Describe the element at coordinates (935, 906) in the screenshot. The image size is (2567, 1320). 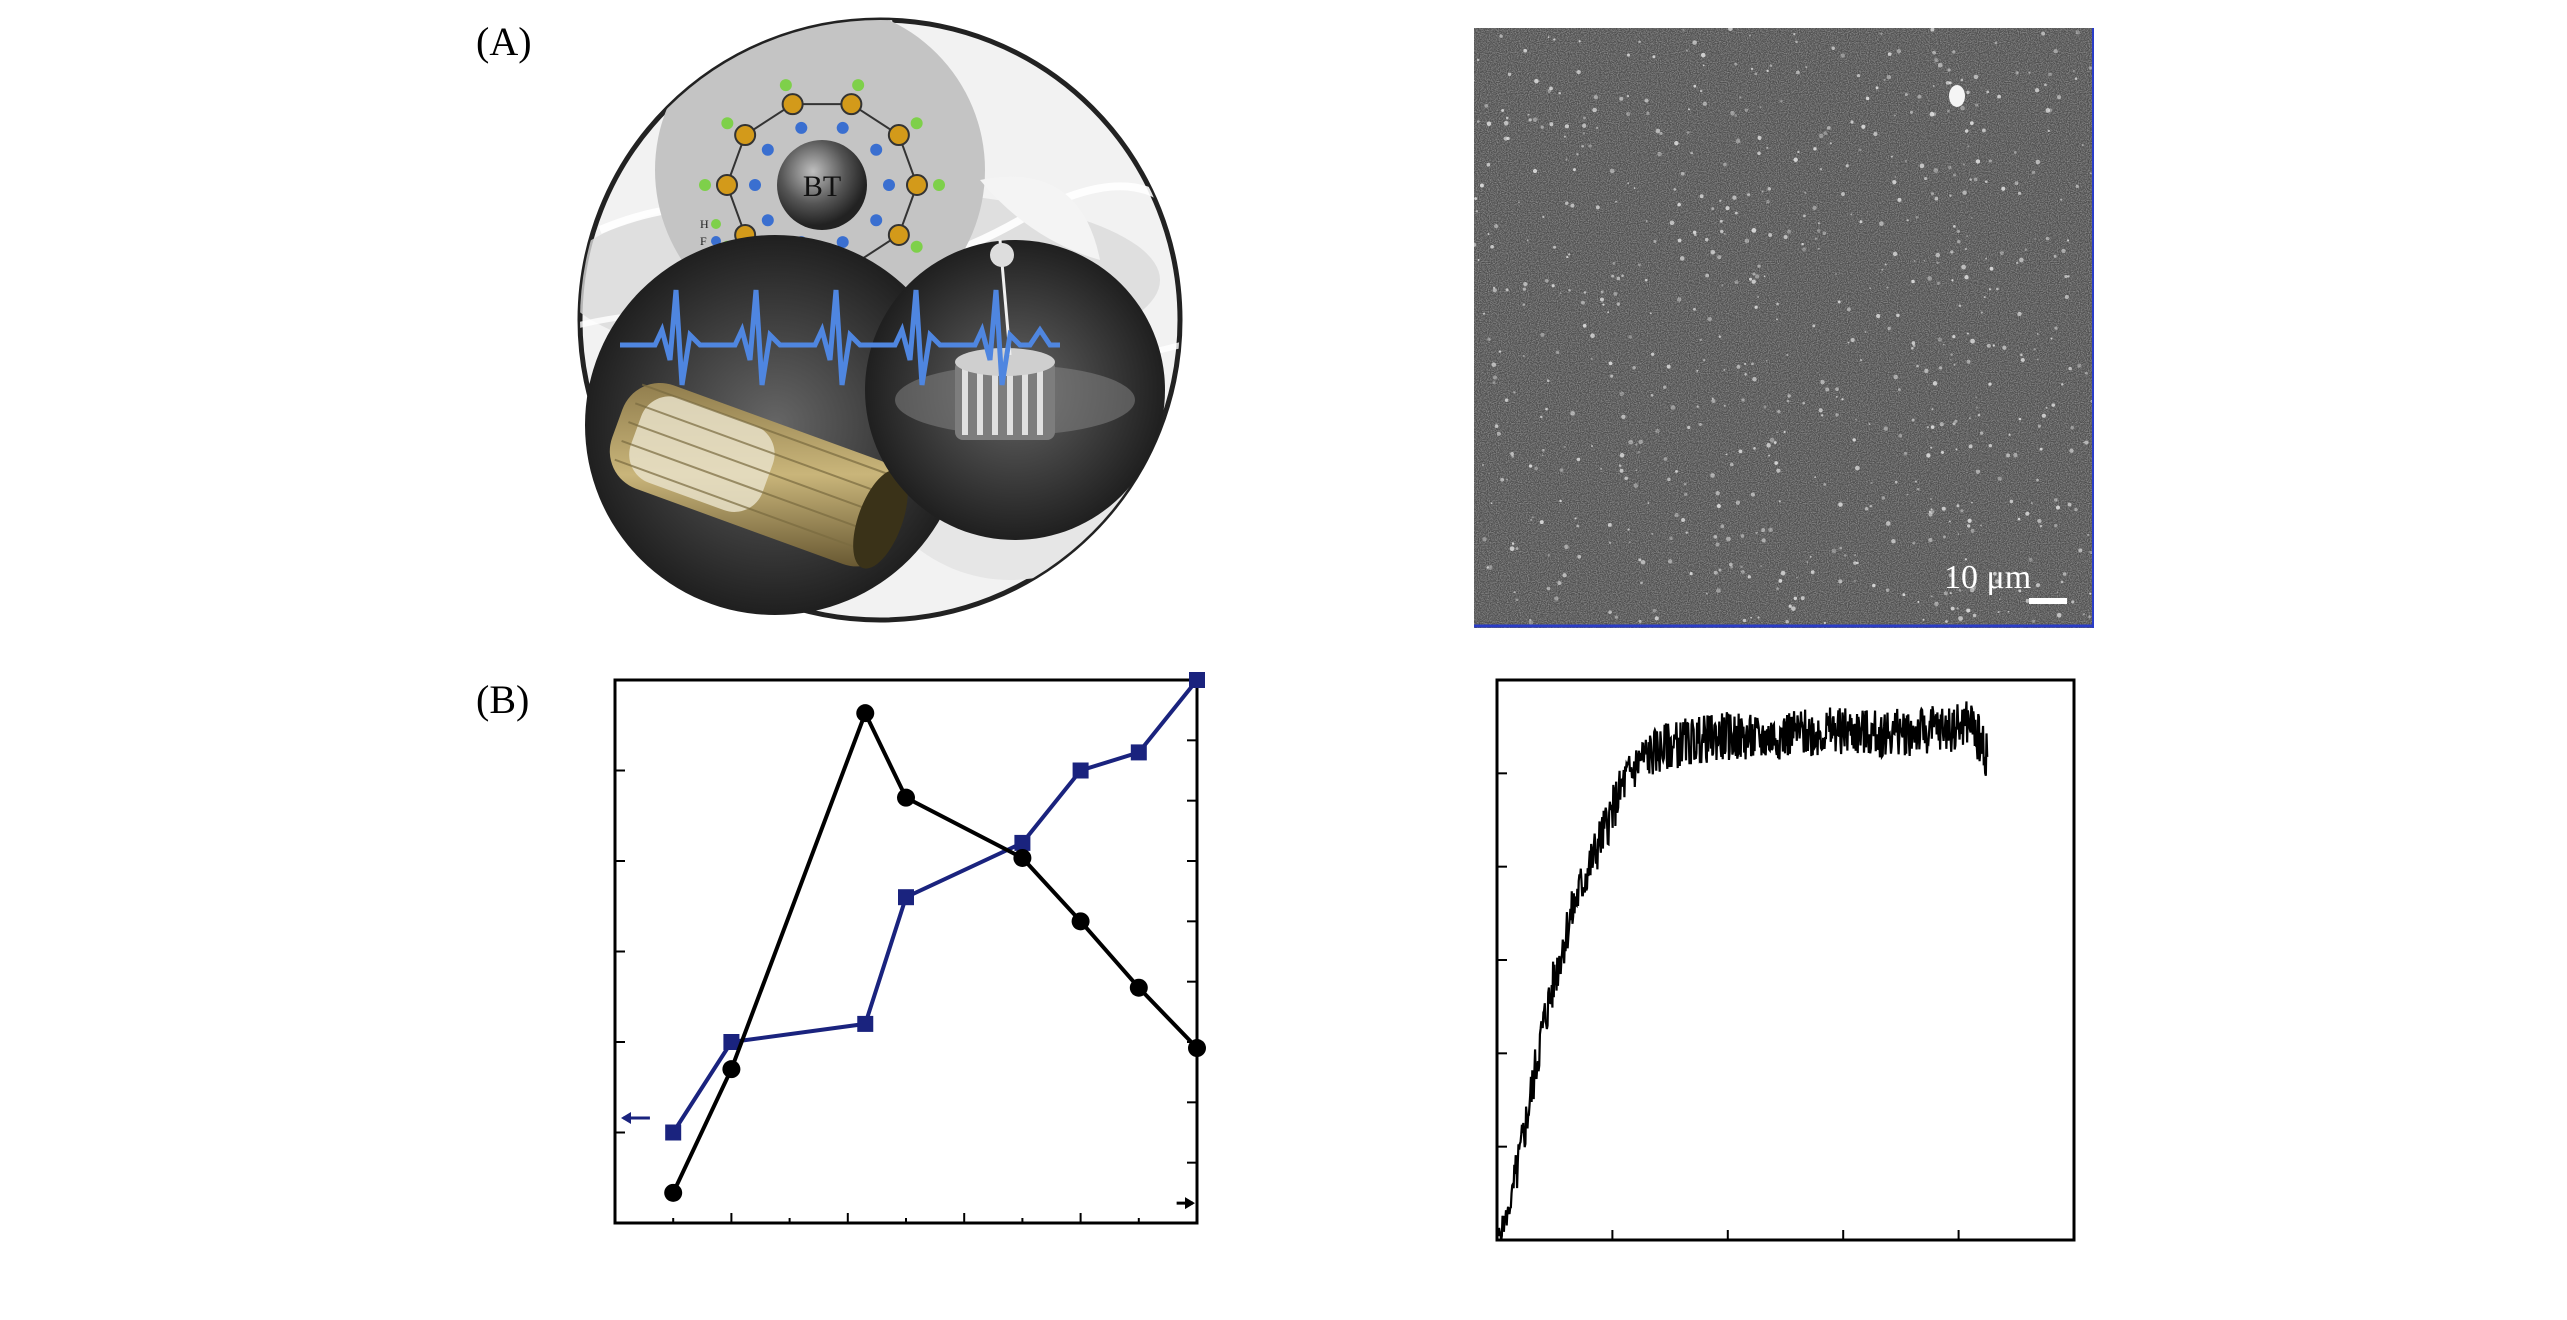
I see `series-line-left` at that location.